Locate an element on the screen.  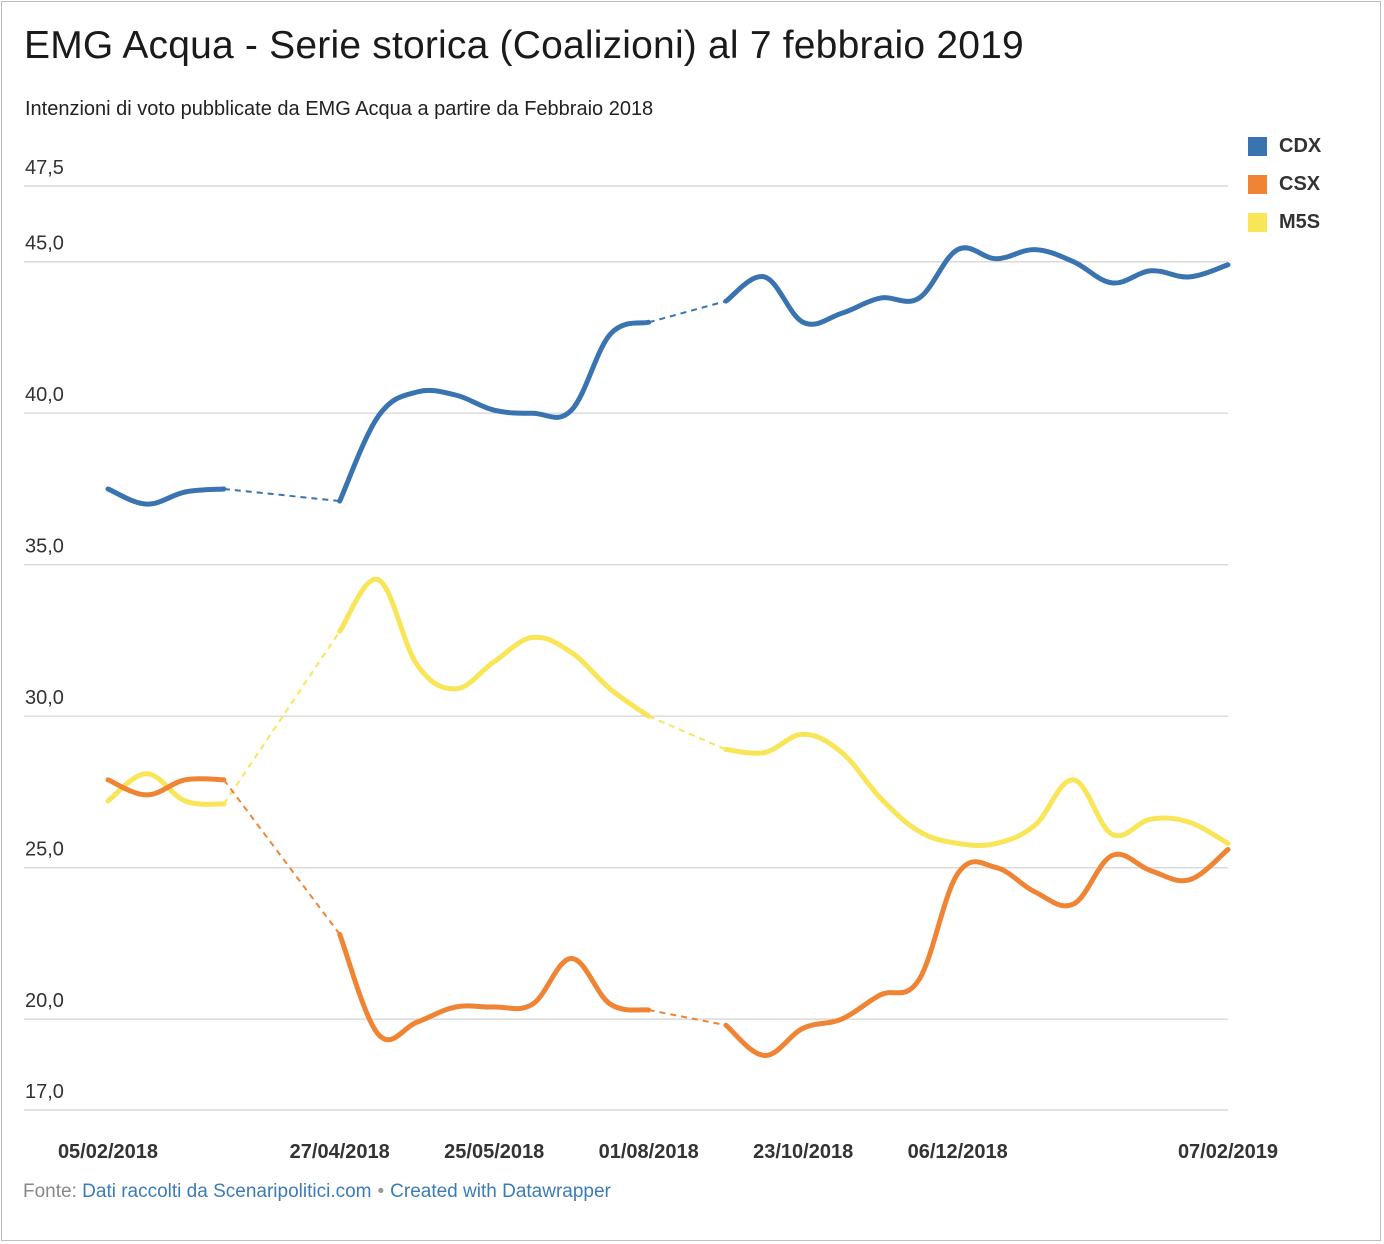
y-axis: 47,5 45,0 40,0 35,0 30,0 25,0 20,0 17,0 is located at coordinates (44, 630).